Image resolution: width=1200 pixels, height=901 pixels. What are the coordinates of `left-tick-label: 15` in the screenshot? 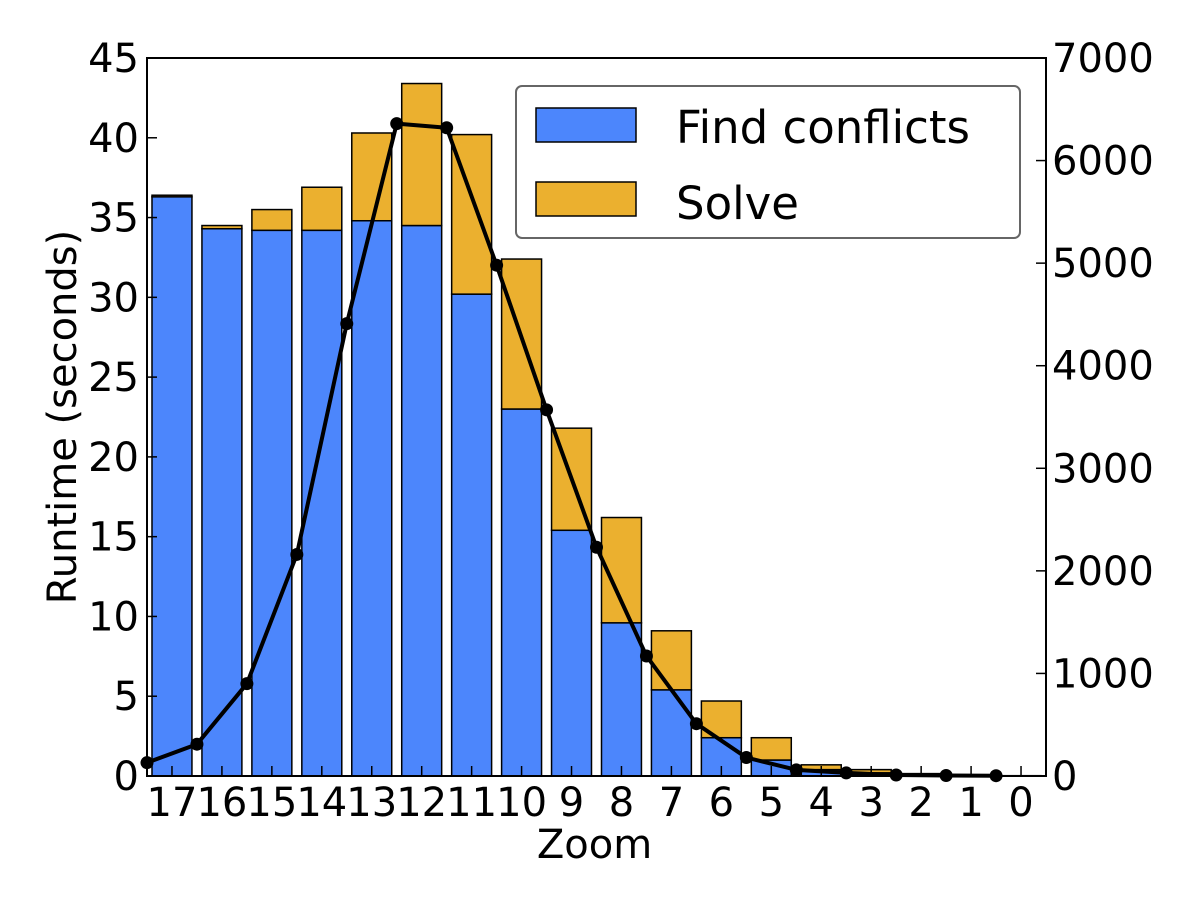 It's located at (113, 538).